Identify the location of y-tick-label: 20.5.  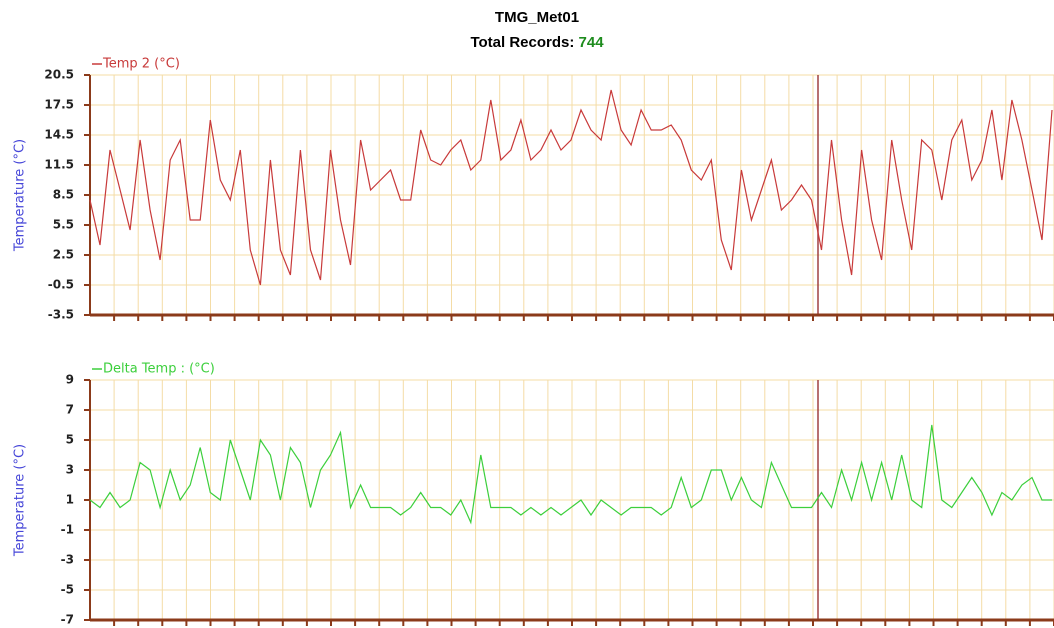
(59, 75).